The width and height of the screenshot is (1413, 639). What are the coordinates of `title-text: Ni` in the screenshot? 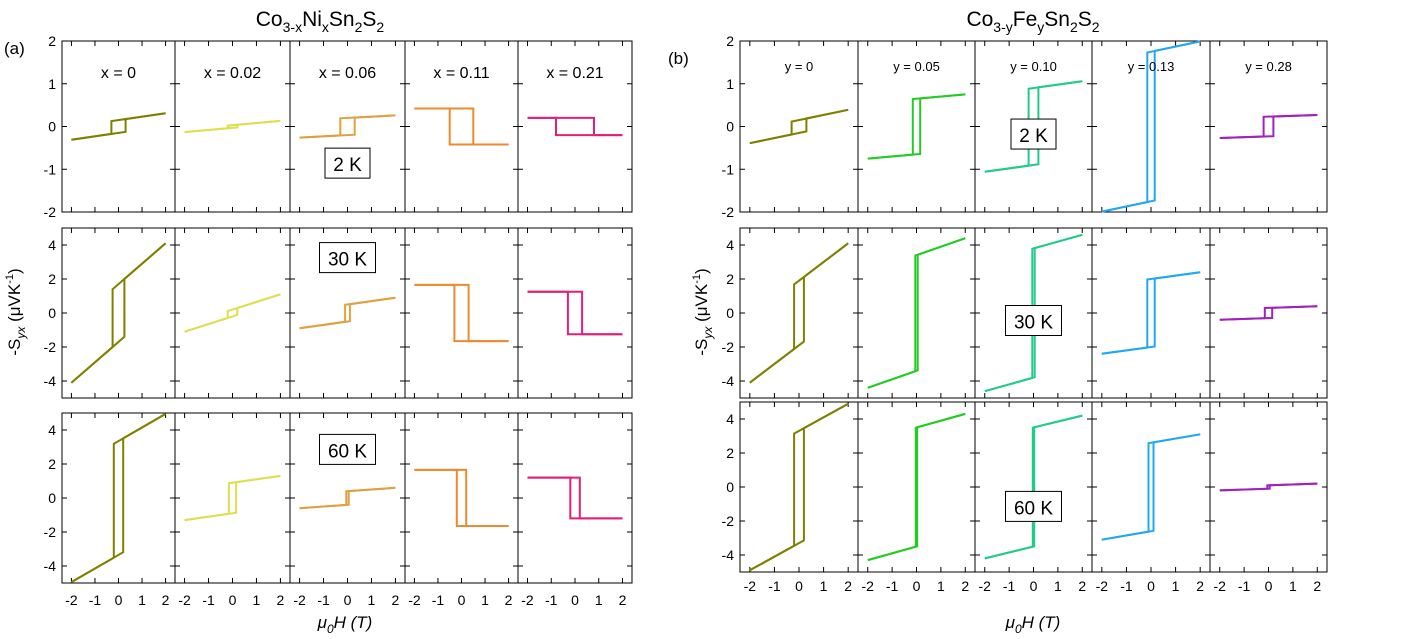 It's located at (312, 19).